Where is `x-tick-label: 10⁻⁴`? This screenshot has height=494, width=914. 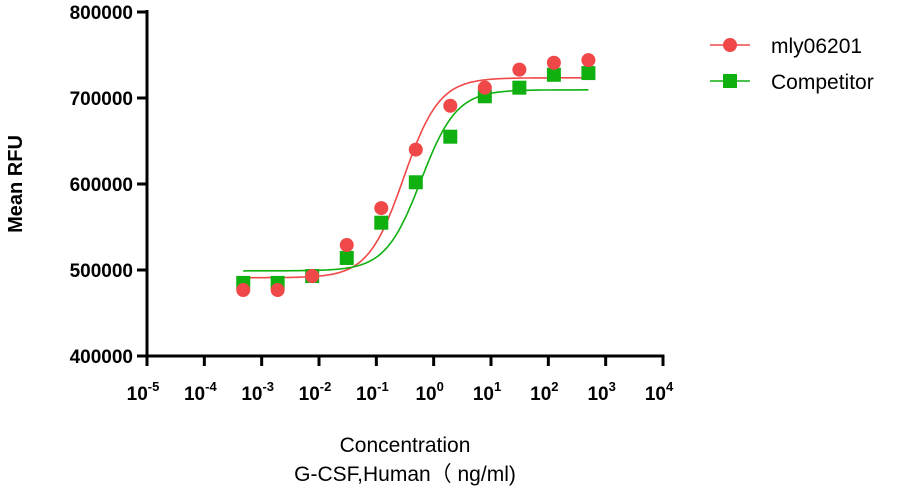
x-tick-label: 10⁻⁴ is located at coordinates (200, 392).